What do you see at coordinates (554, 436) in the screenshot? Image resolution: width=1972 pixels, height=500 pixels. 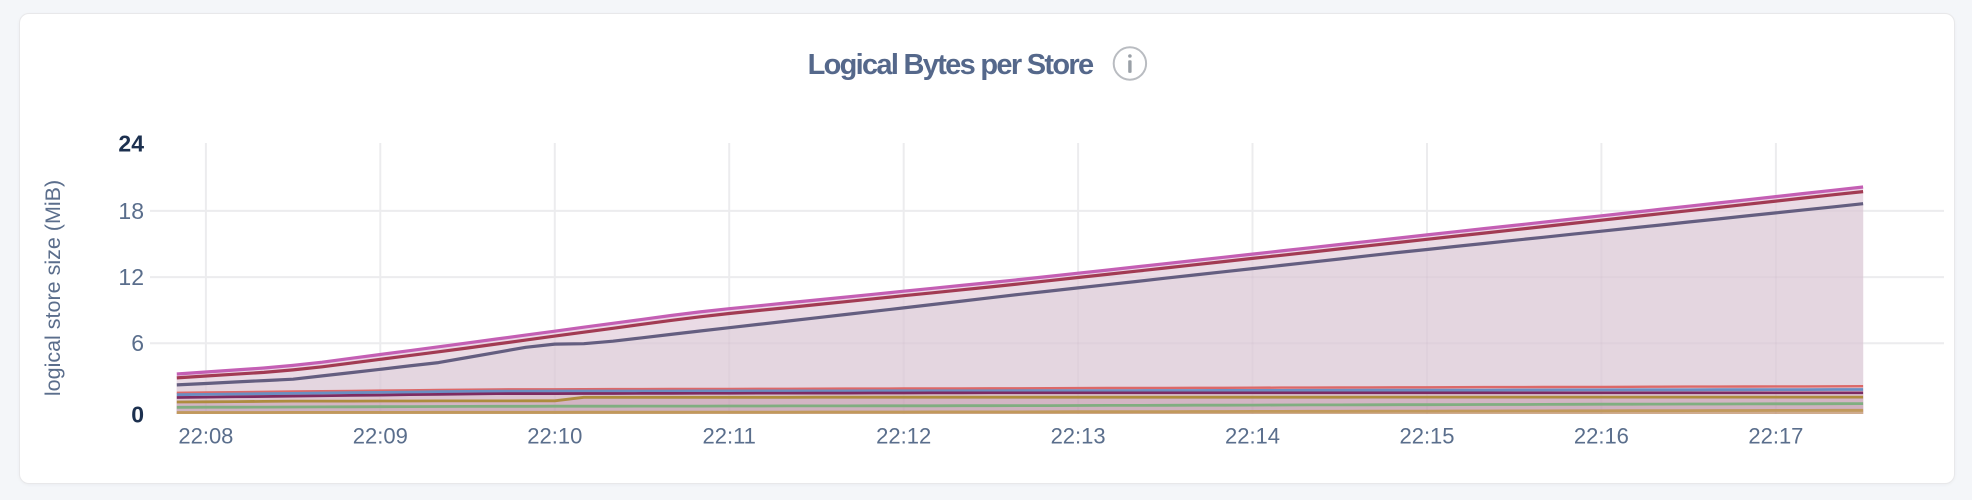 I see `svg-text: 22:10` at bounding box center [554, 436].